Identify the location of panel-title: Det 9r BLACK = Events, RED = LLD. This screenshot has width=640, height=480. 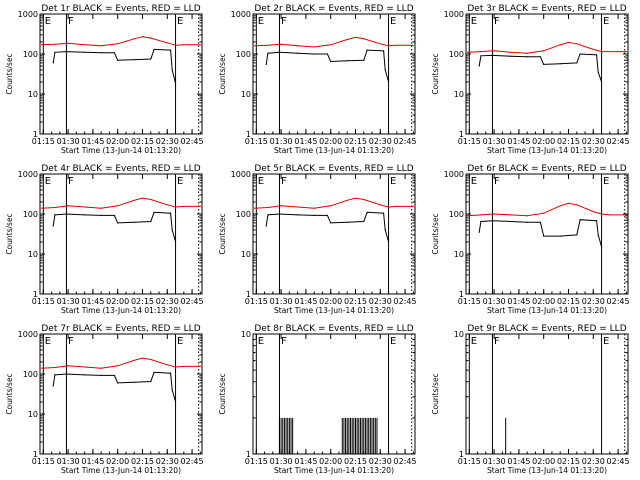
(546, 329).